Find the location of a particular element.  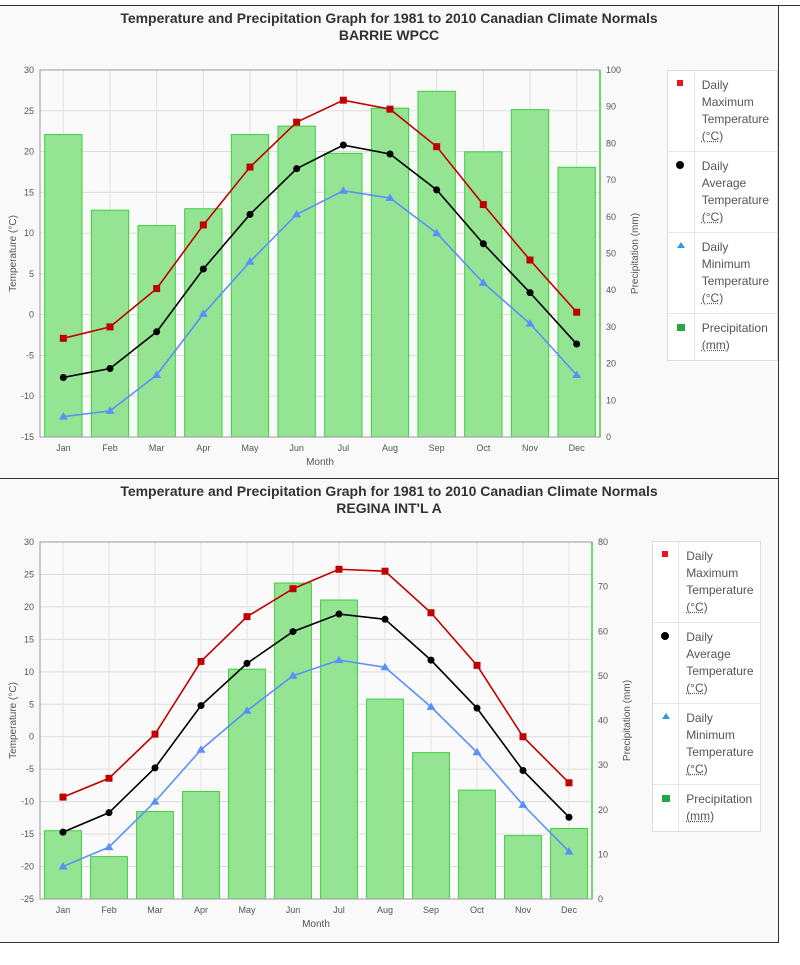

cropped-text-line is located at coordinates (400, 3).